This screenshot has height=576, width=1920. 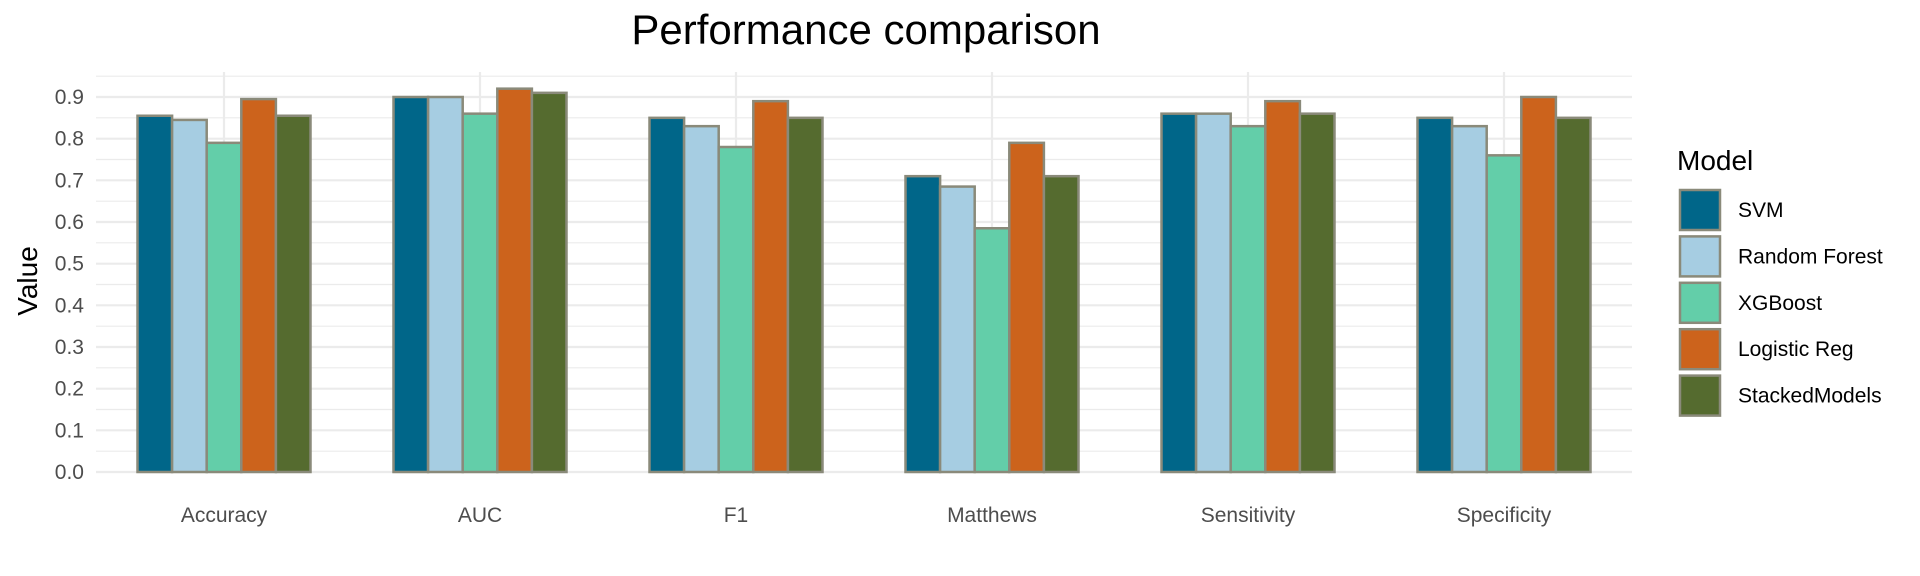 I want to click on legend-label: Logistic Reg, so click(x=1796, y=349).